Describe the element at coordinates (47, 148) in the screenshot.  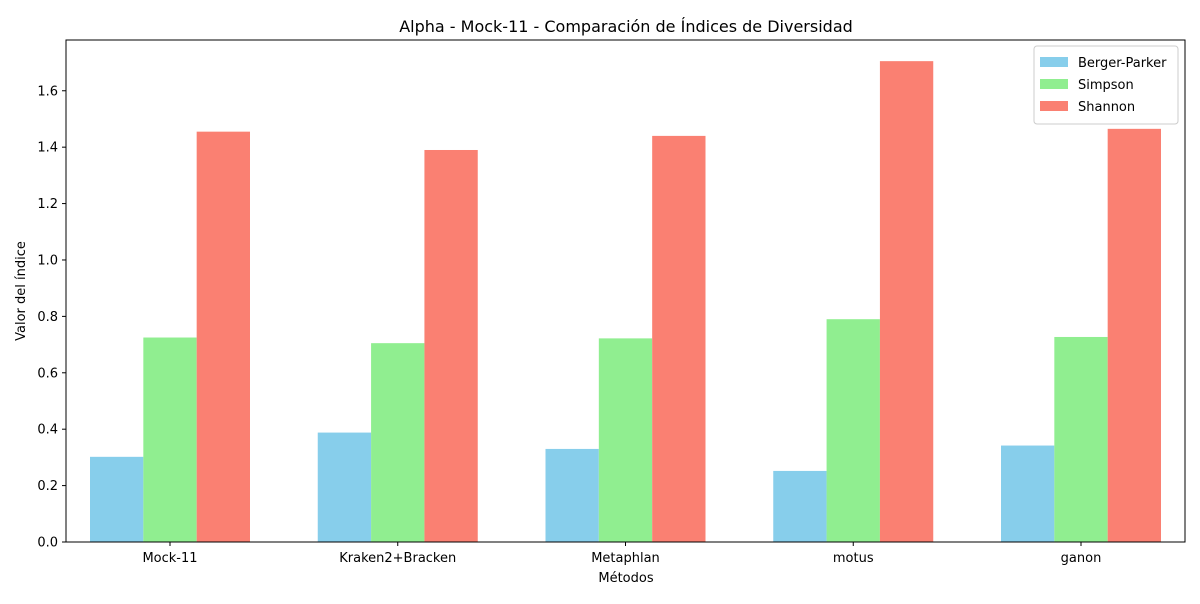
I see `y-tick-label: 1.4` at that location.